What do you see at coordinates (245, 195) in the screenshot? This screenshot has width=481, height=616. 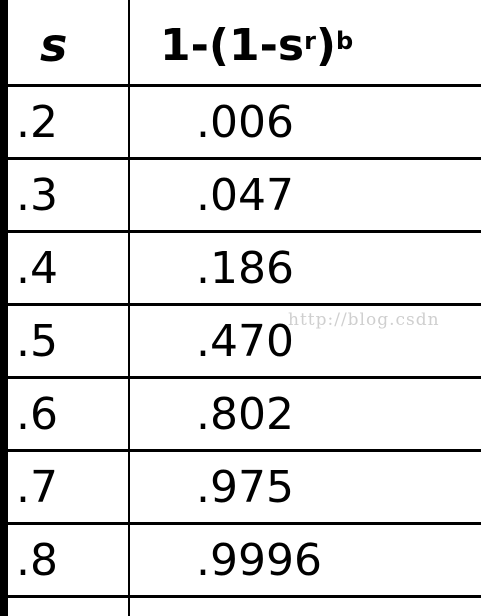 I see `probability-value: .047` at bounding box center [245, 195].